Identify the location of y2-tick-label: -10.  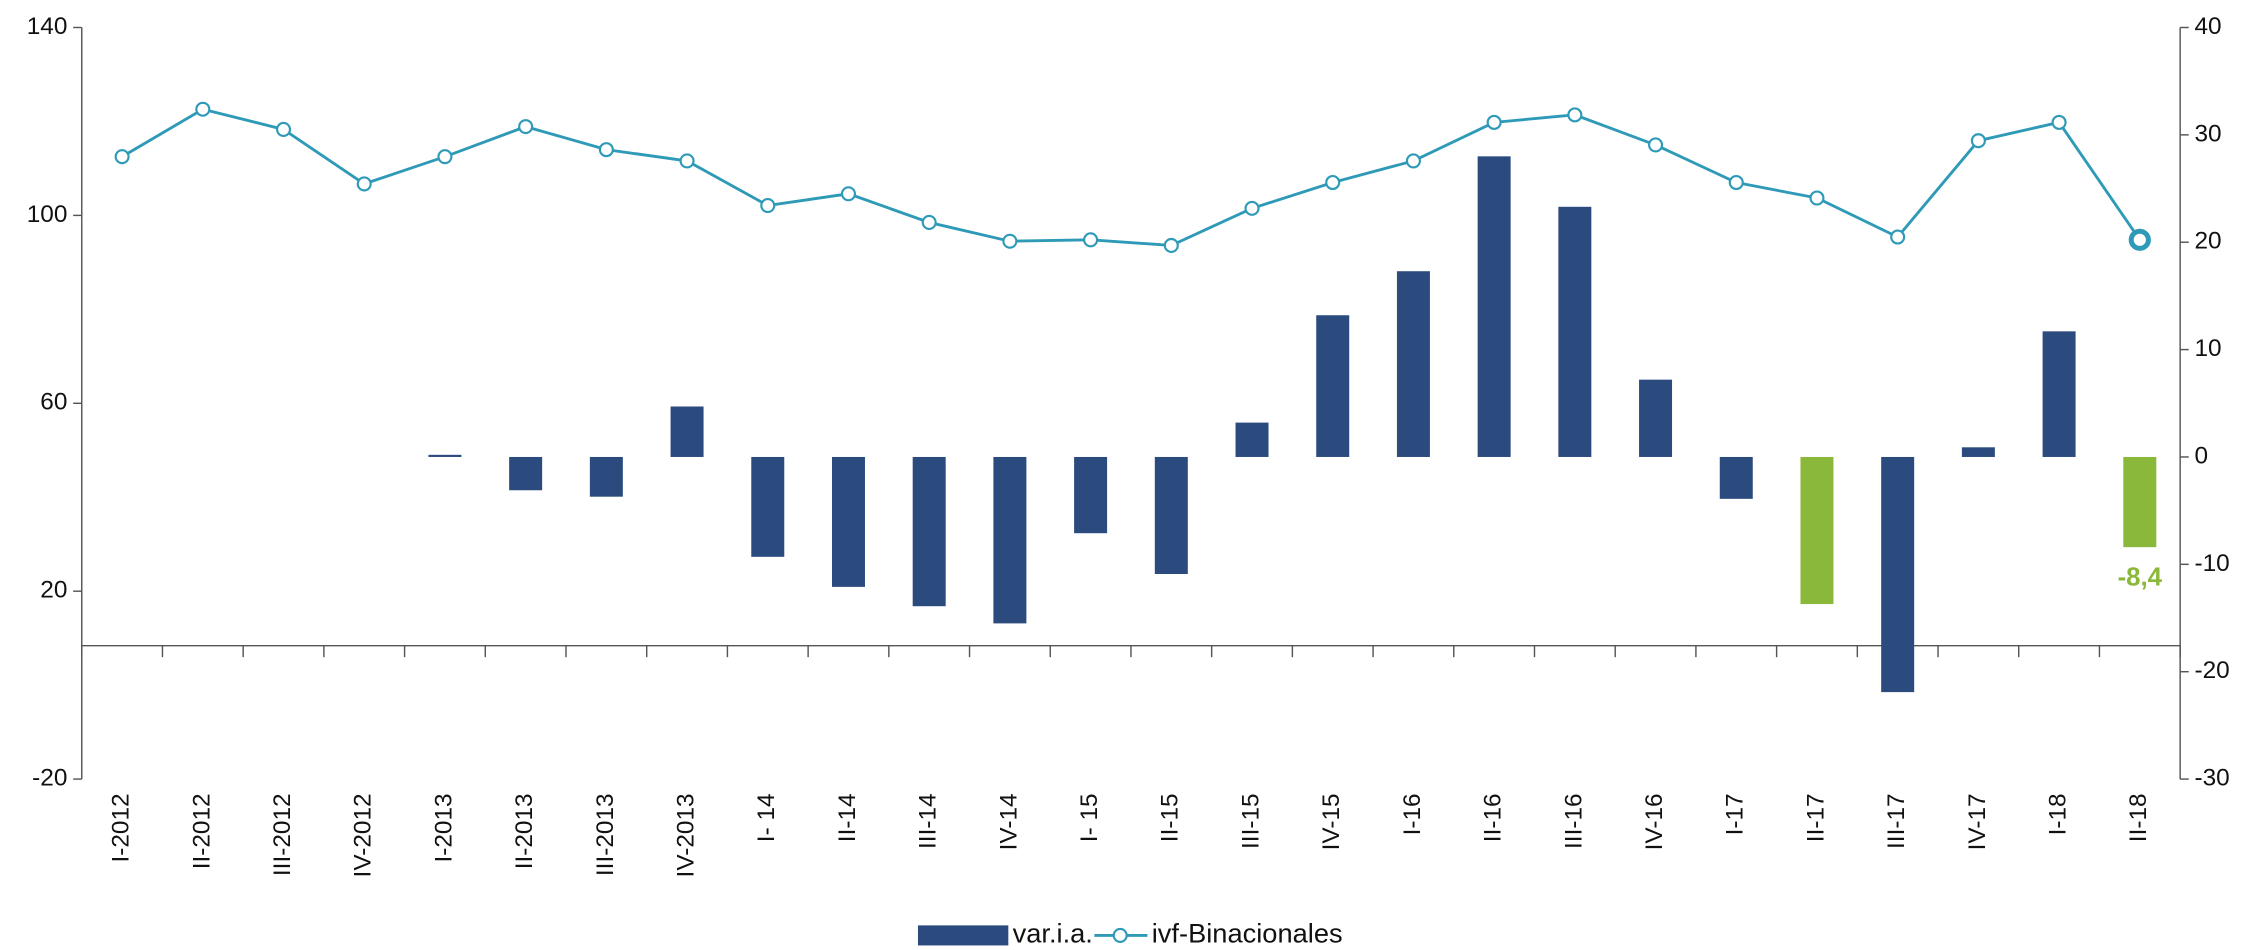
(2211, 563).